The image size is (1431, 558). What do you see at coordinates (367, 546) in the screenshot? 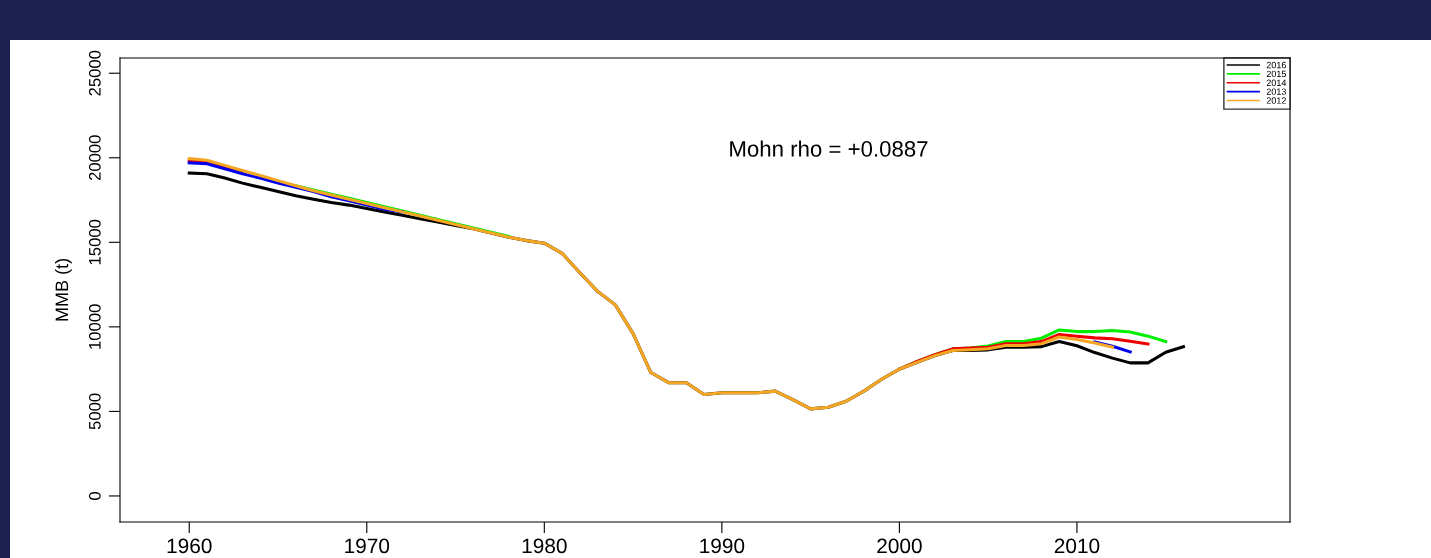
I see `x-tick-label: 1970` at bounding box center [367, 546].